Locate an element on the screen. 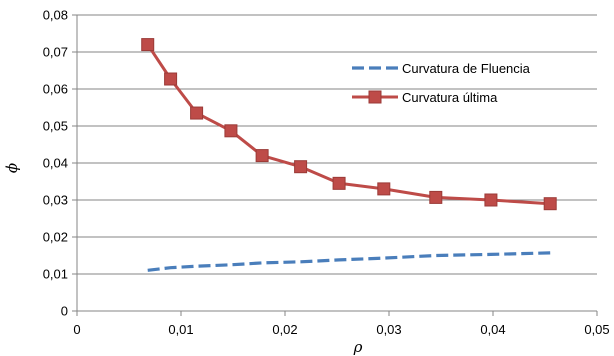 Image resolution: width=614 pixels, height=356 pixels. x-tick-label: 0,01 is located at coordinates (180, 329).